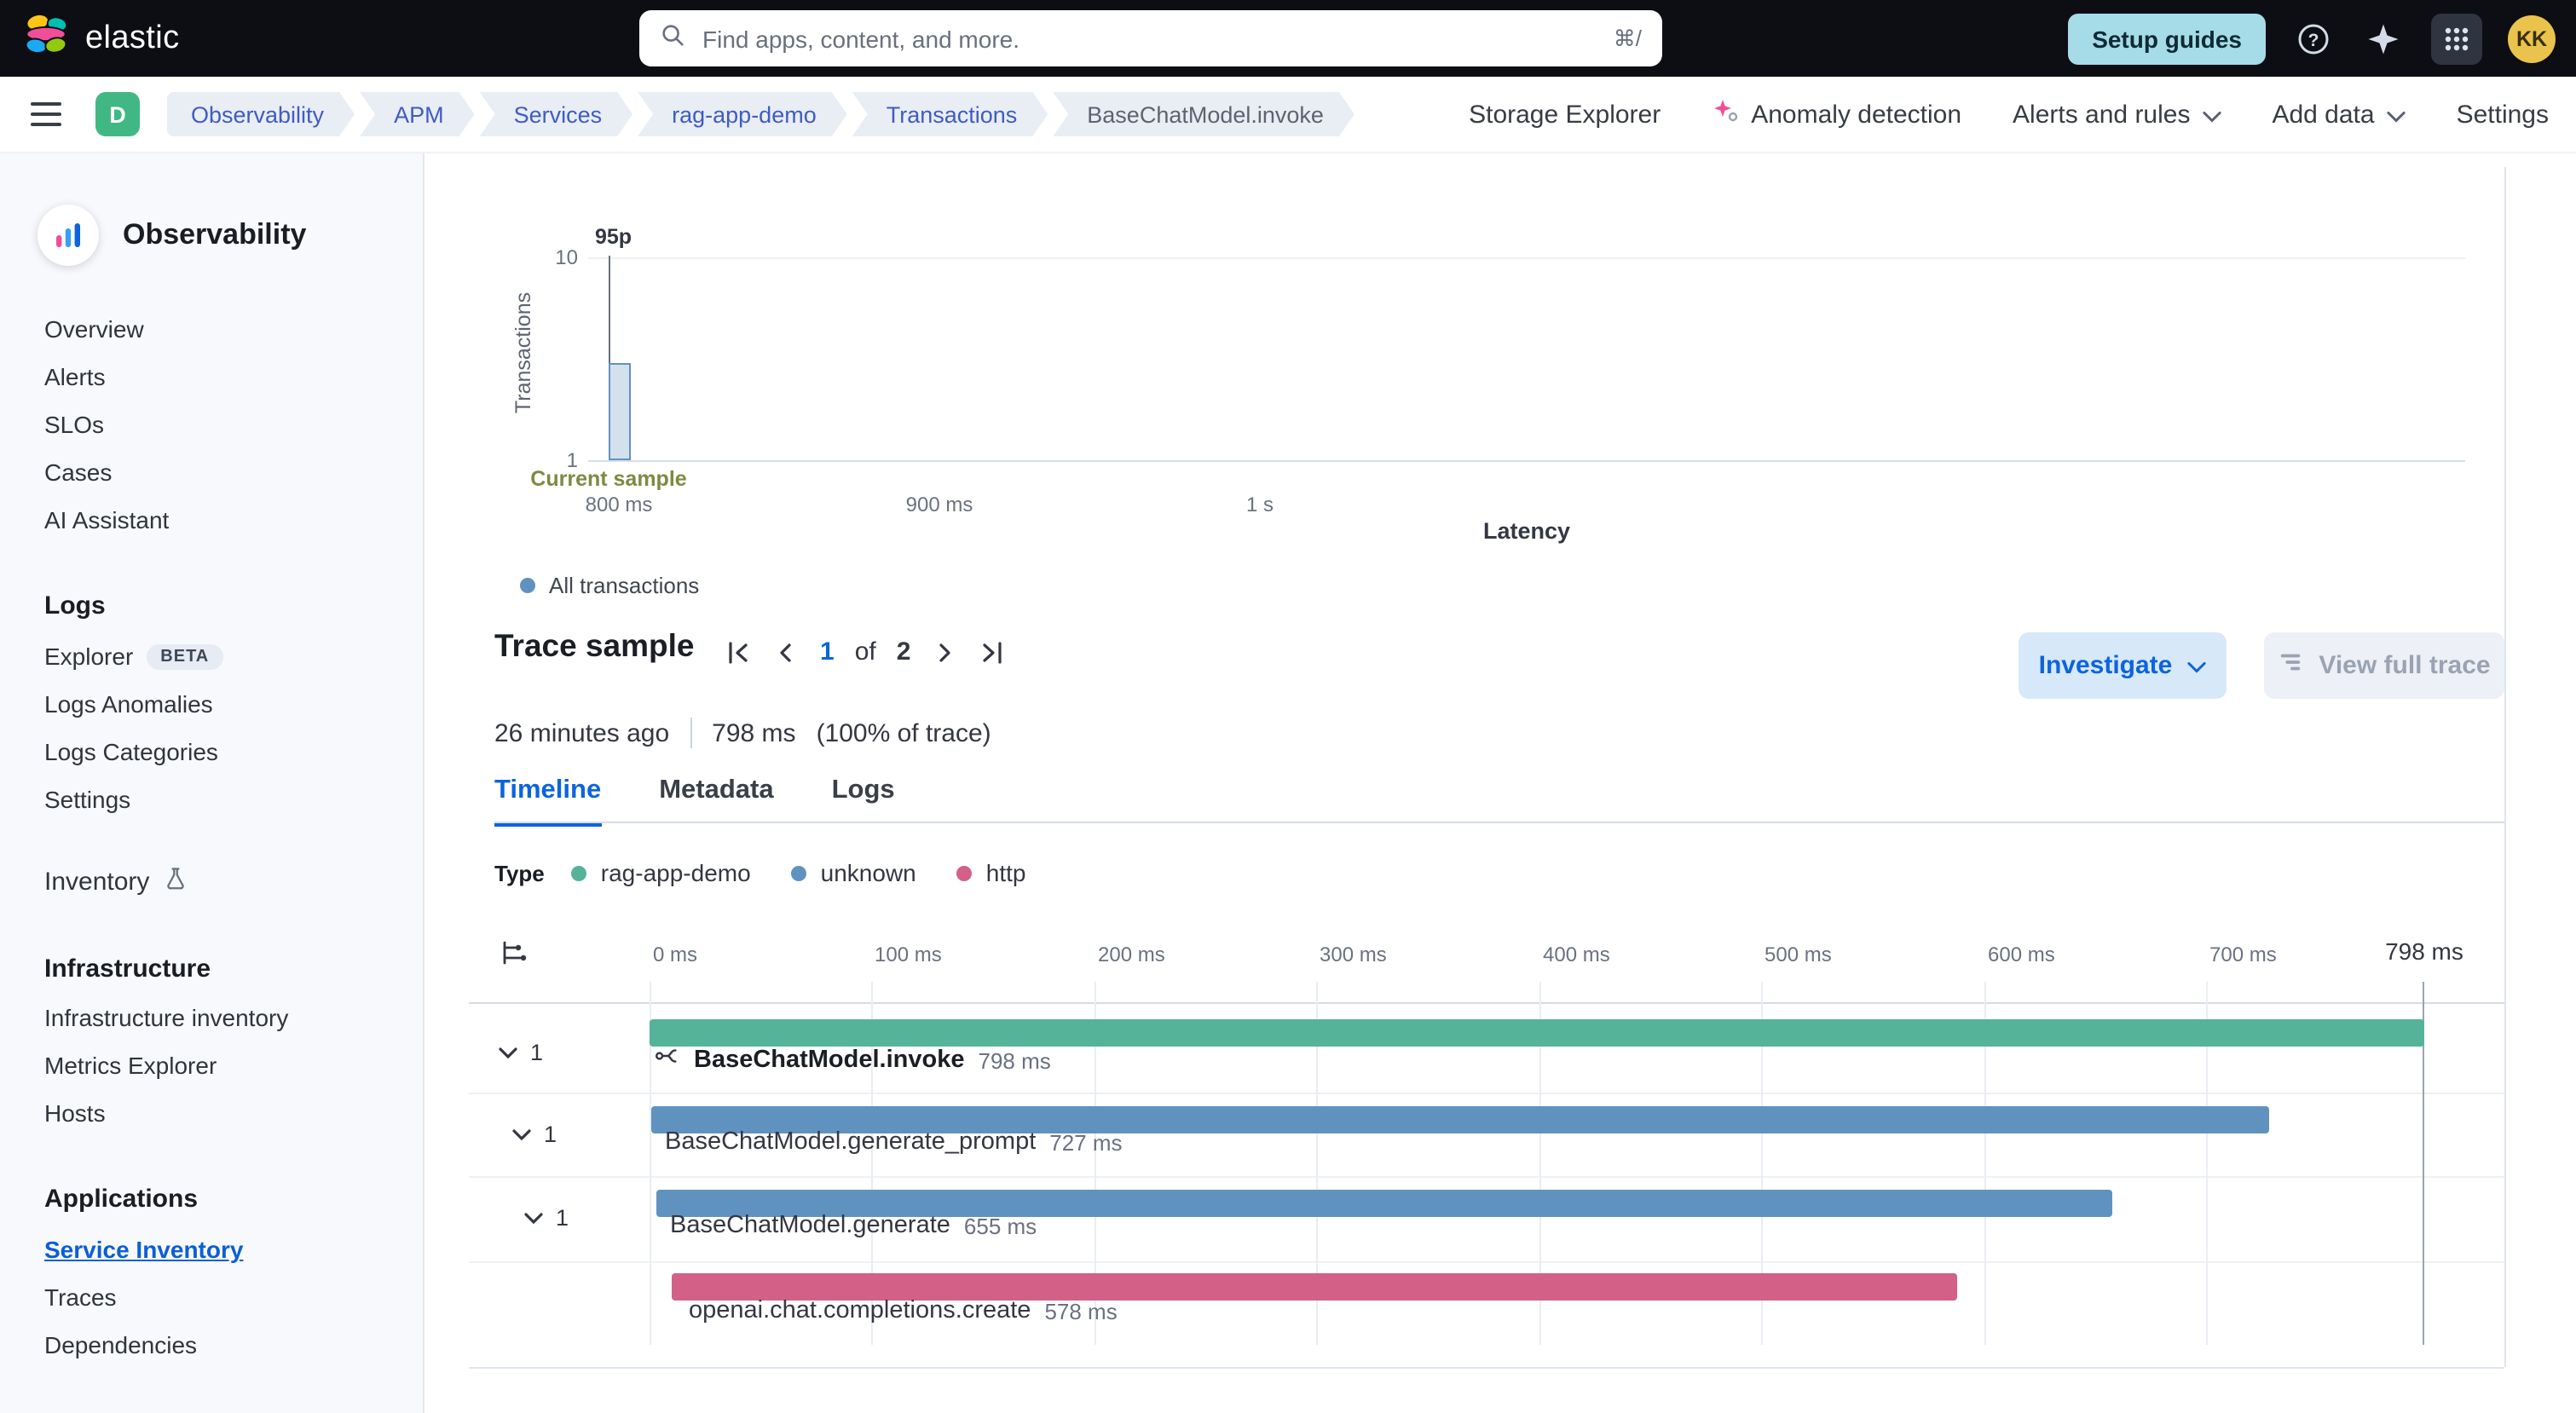 The height and width of the screenshot is (1413, 2576). I want to click on span-label-basechatmodel-invoke: BaseChatModel.invoke 798 ms, so click(853, 1060).